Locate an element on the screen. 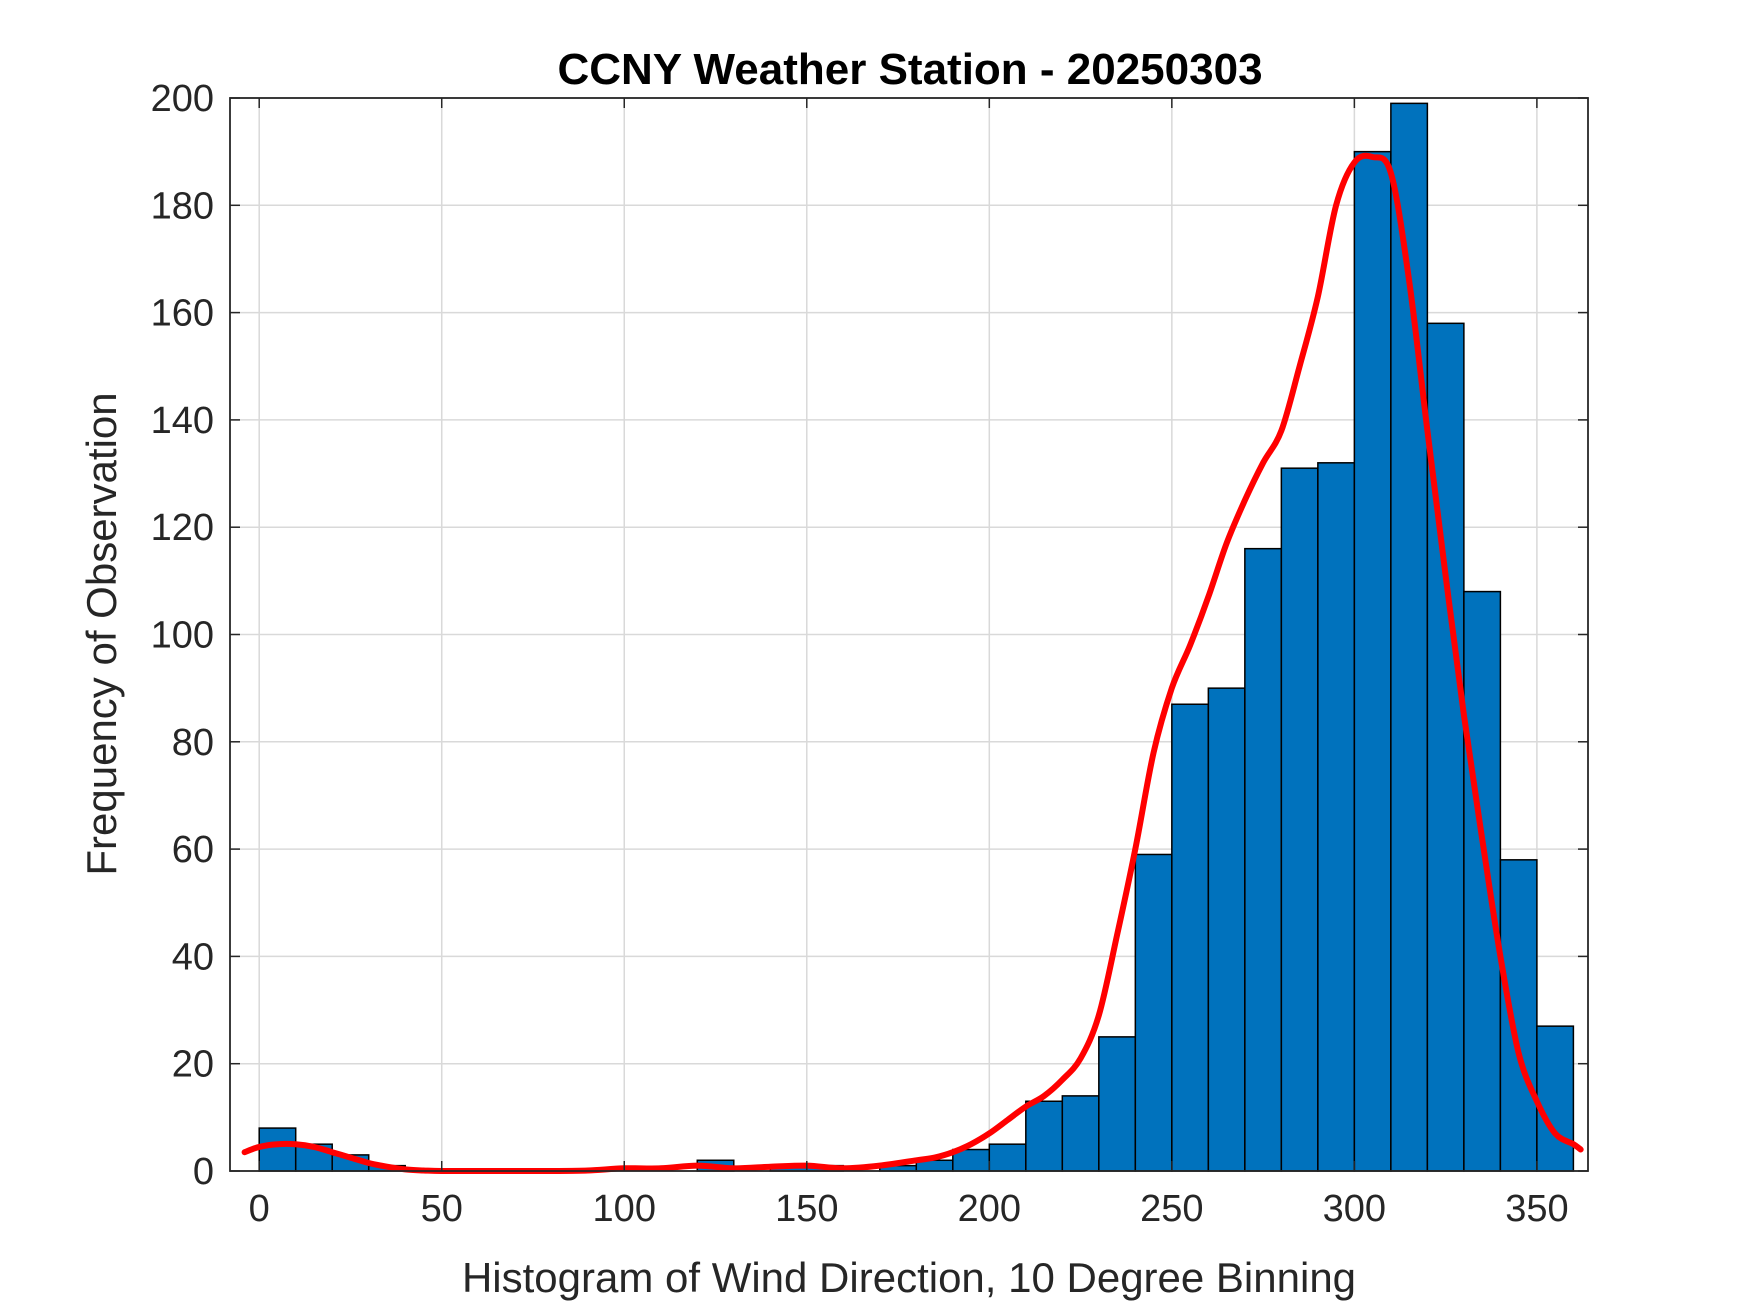  chart-title: CCNY Weather Station - 20250303 is located at coordinates (909, 69).